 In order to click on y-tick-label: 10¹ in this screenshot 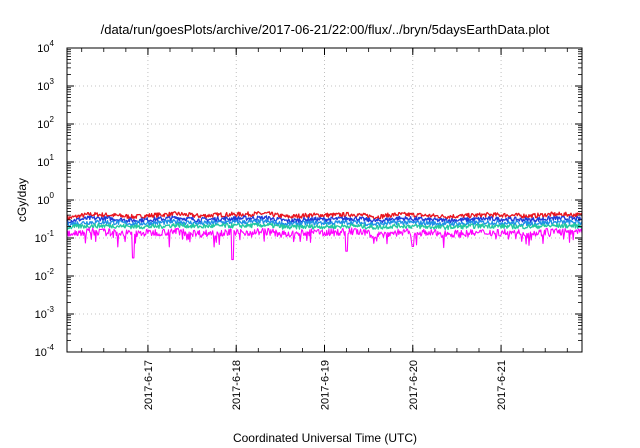, I will do `click(45, 161)`.